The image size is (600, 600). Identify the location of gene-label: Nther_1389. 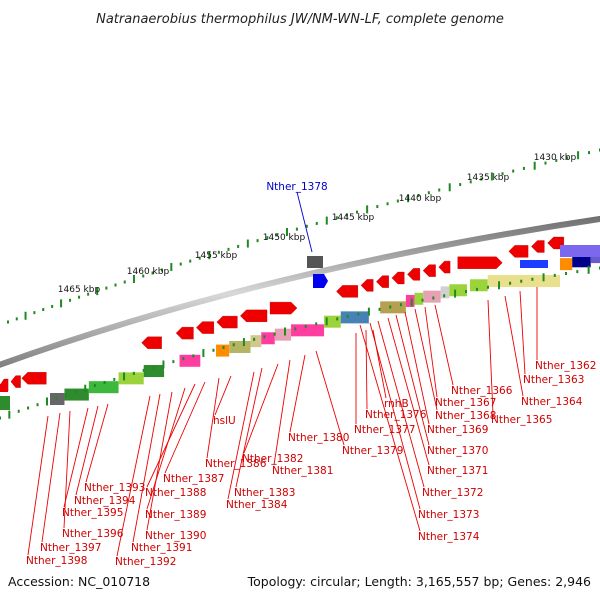
(175, 515).